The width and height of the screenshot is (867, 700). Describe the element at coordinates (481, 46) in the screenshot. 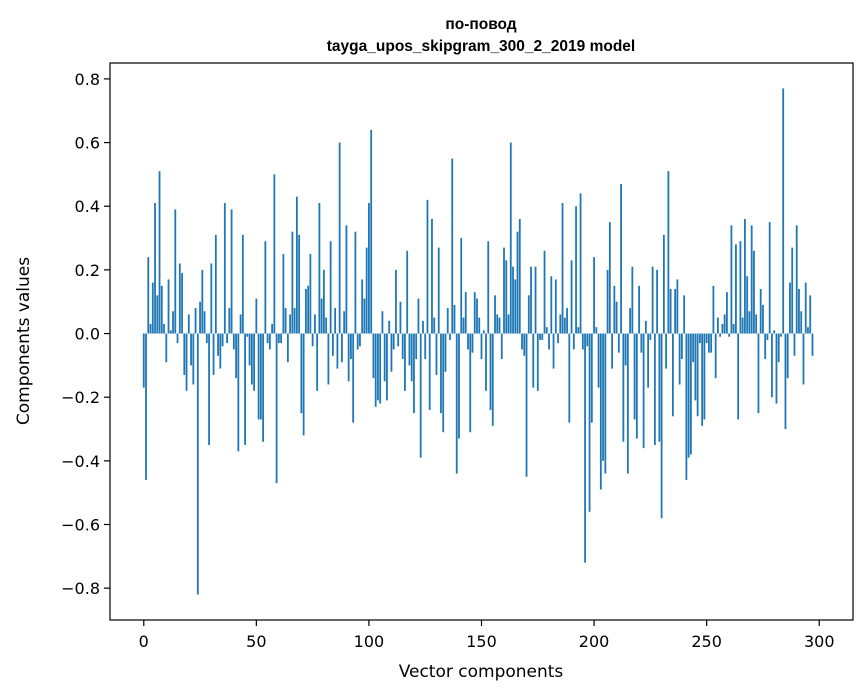

I see `chart-title-line-2: tayga_upos_skipgram_300_2_2019 model` at that location.